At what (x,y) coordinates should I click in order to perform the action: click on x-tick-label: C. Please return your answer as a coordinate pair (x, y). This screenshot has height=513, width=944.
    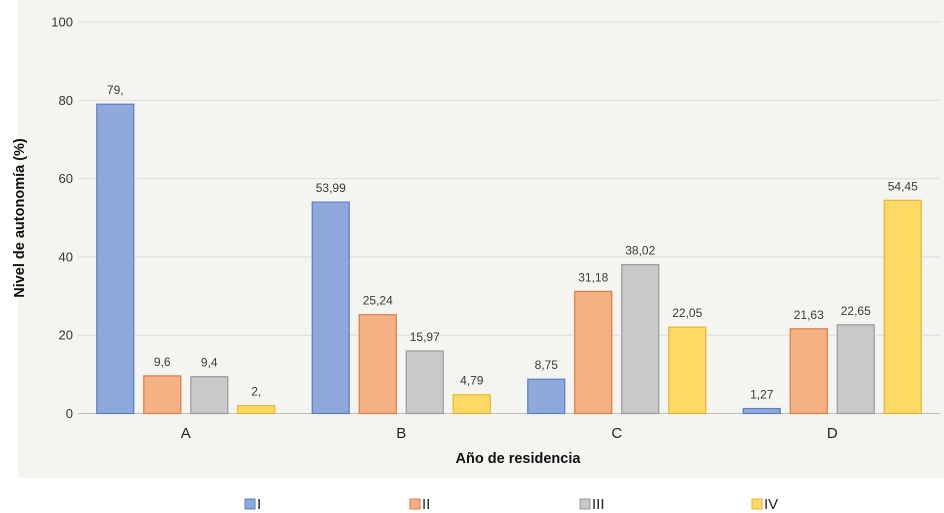
    Looking at the image, I should click on (616, 433).